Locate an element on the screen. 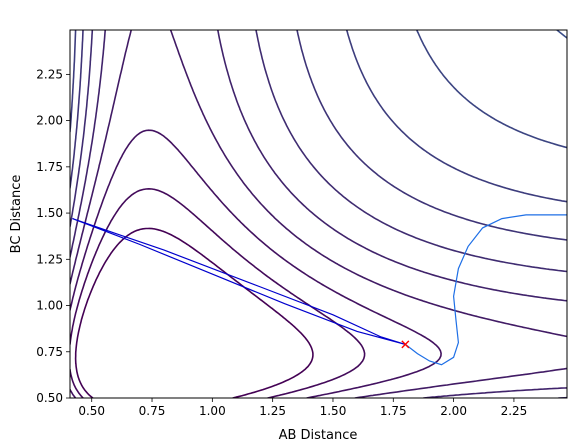  x-tick-label: 1.75 is located at coordinates (393, 411).